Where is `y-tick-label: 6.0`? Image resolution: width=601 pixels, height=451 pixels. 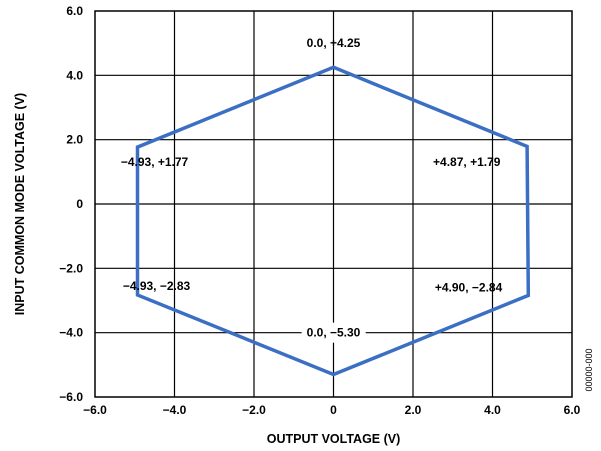
y-tick-label: 6.0 is located at coordinates (74, 11).